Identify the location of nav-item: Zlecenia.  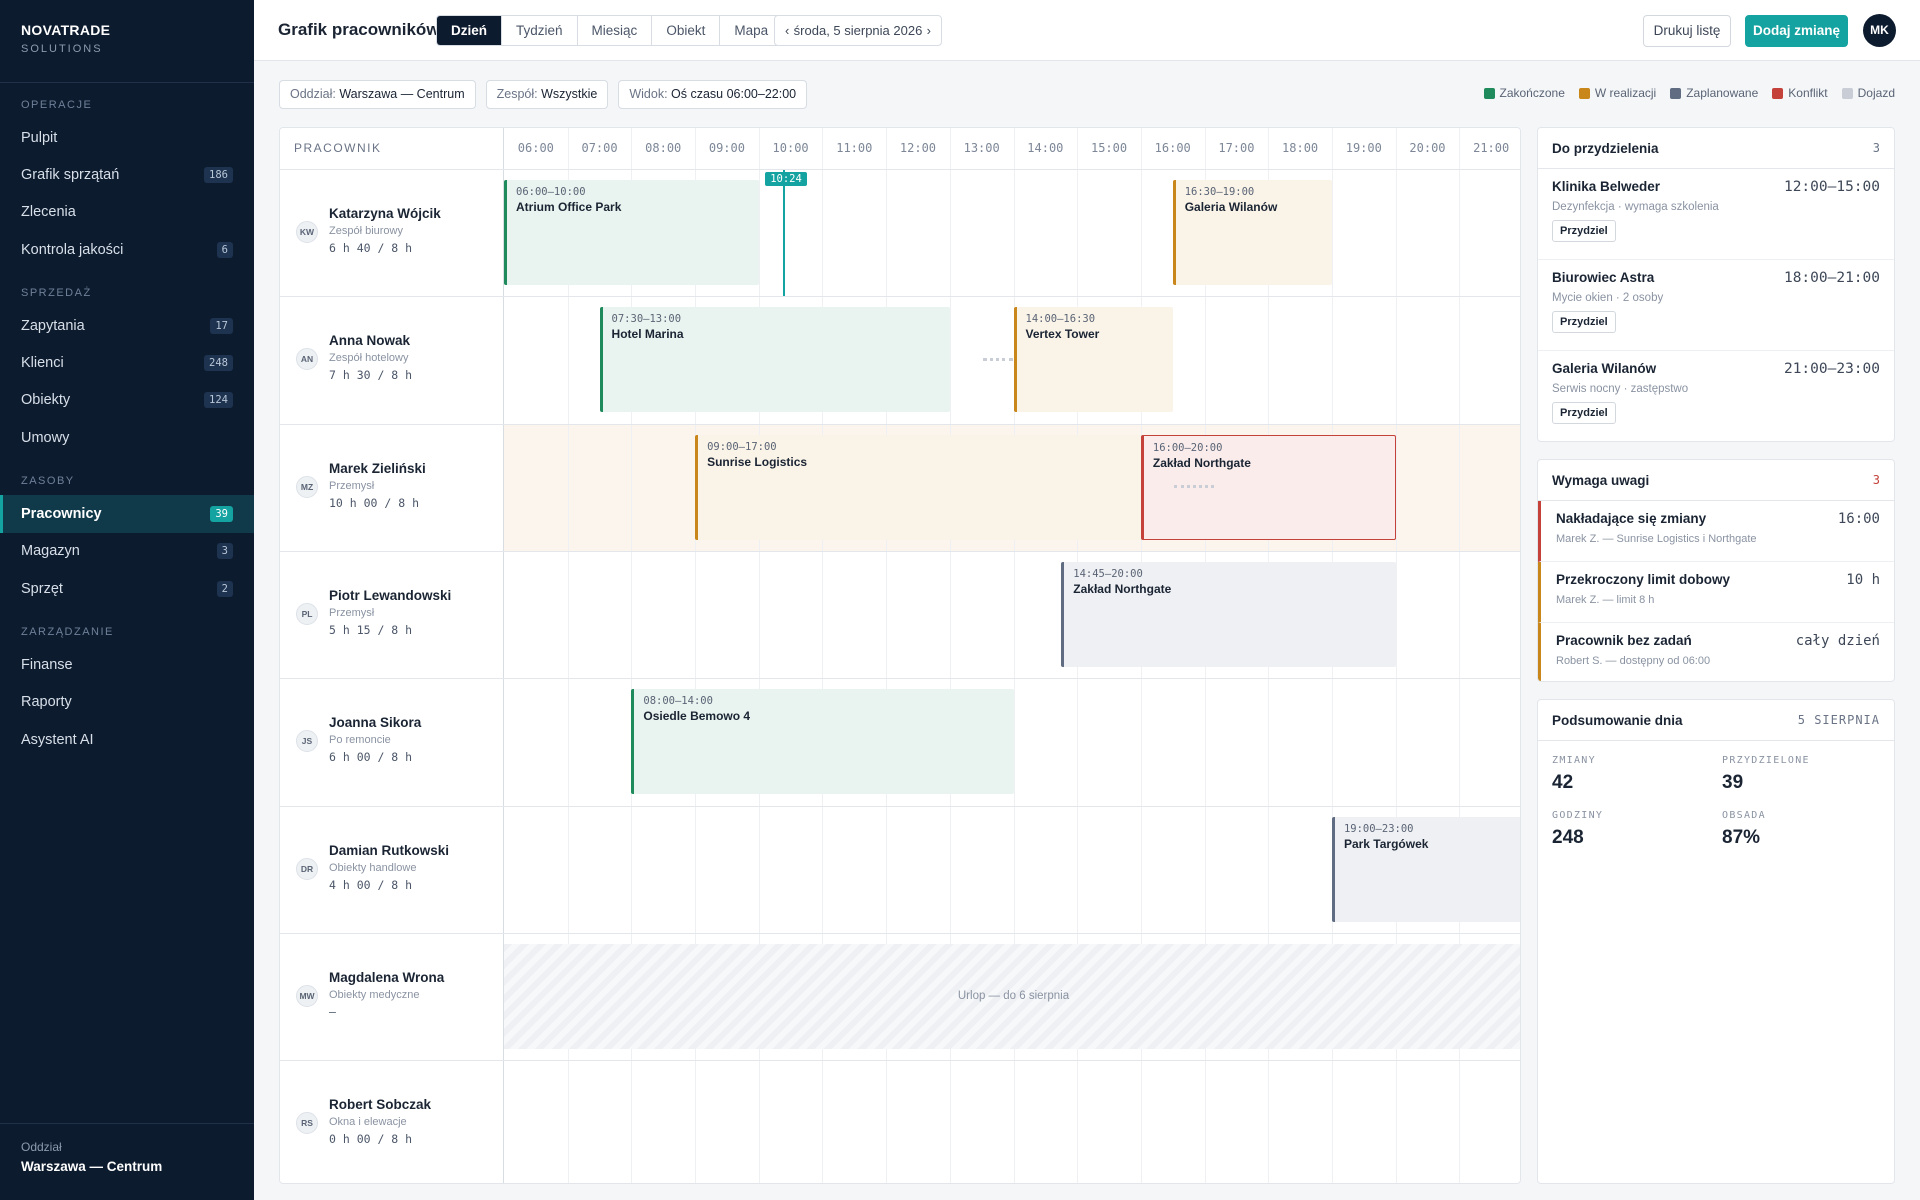
(127, 212).